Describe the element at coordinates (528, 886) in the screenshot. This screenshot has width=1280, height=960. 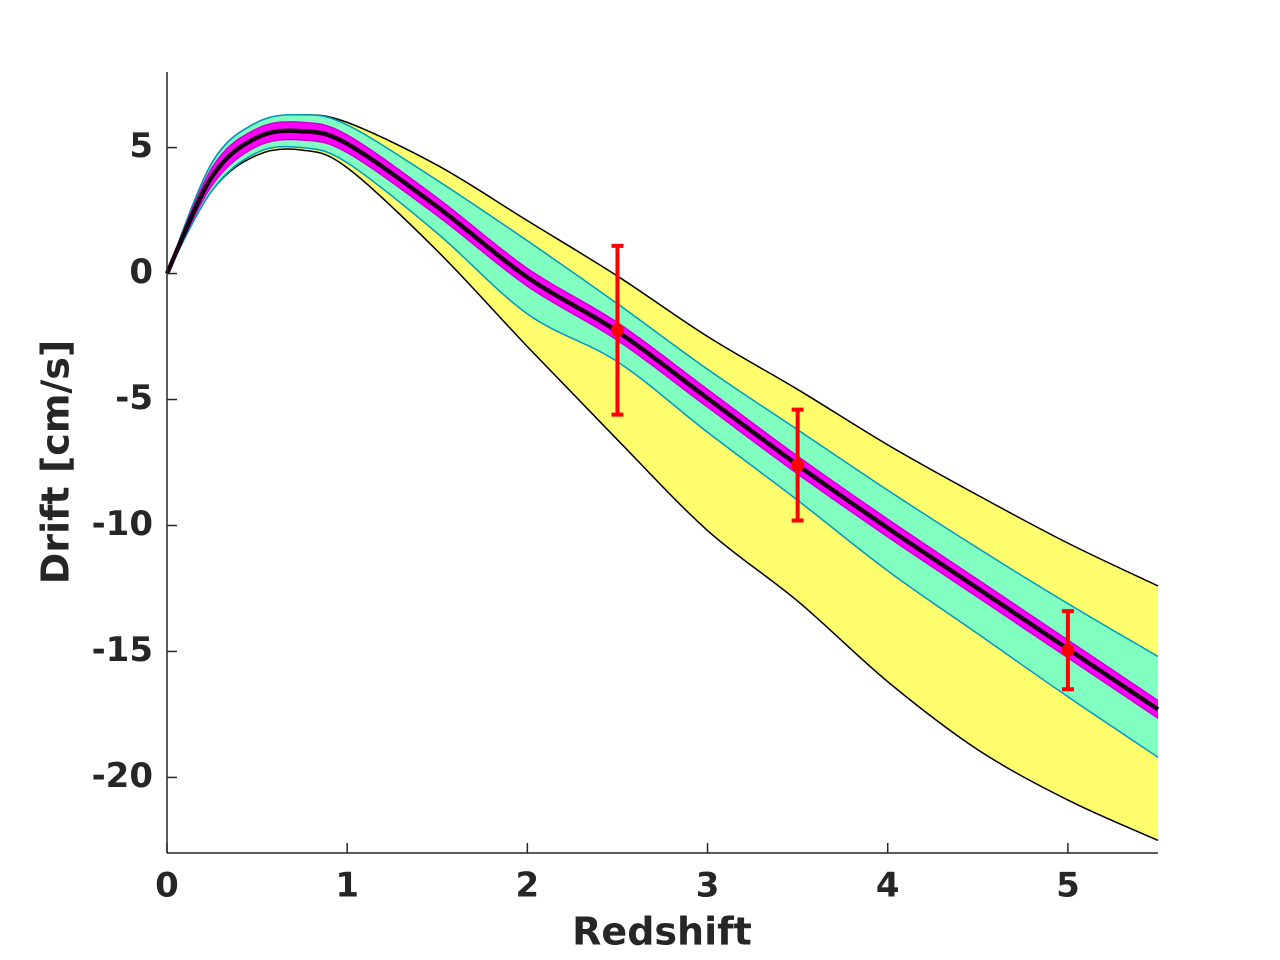
I see `x-tick-label: 2` at that location.